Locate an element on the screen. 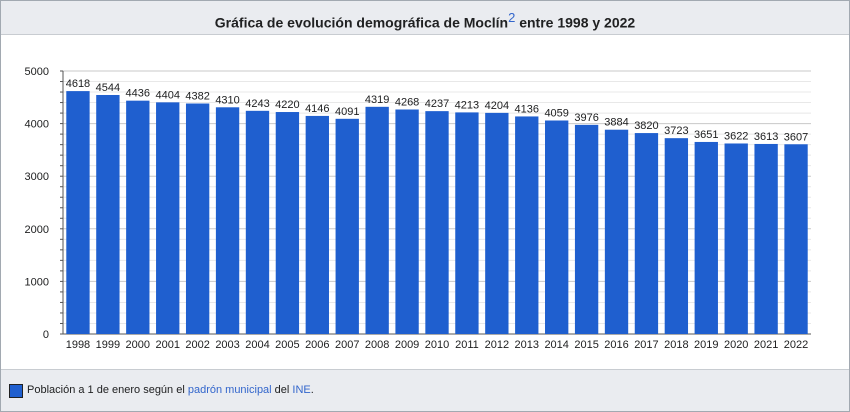  data-label: 4213 is located at coordinates (467, 105).